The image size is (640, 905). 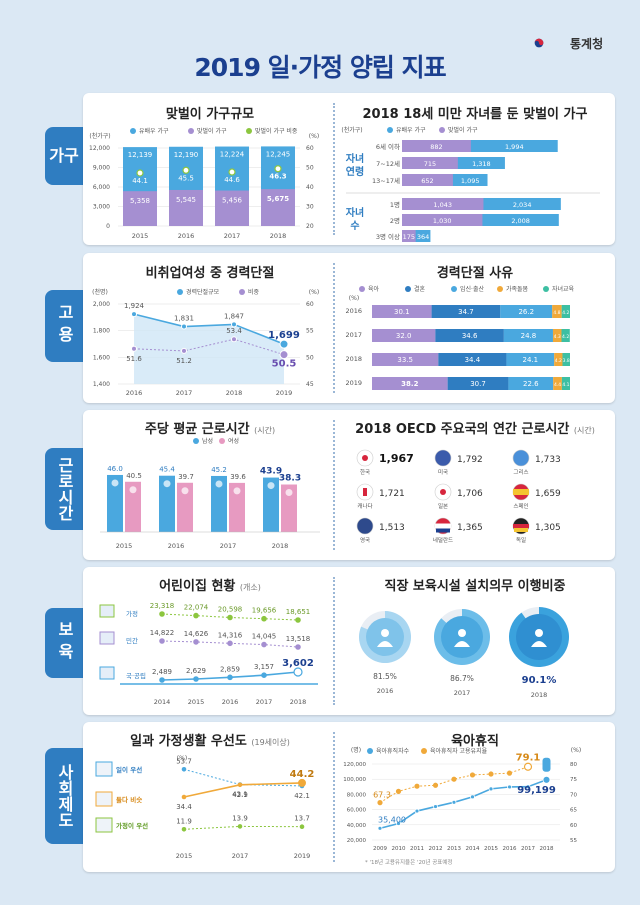 I want to click on priority-label: 13.9, so click(x=240, y=818).